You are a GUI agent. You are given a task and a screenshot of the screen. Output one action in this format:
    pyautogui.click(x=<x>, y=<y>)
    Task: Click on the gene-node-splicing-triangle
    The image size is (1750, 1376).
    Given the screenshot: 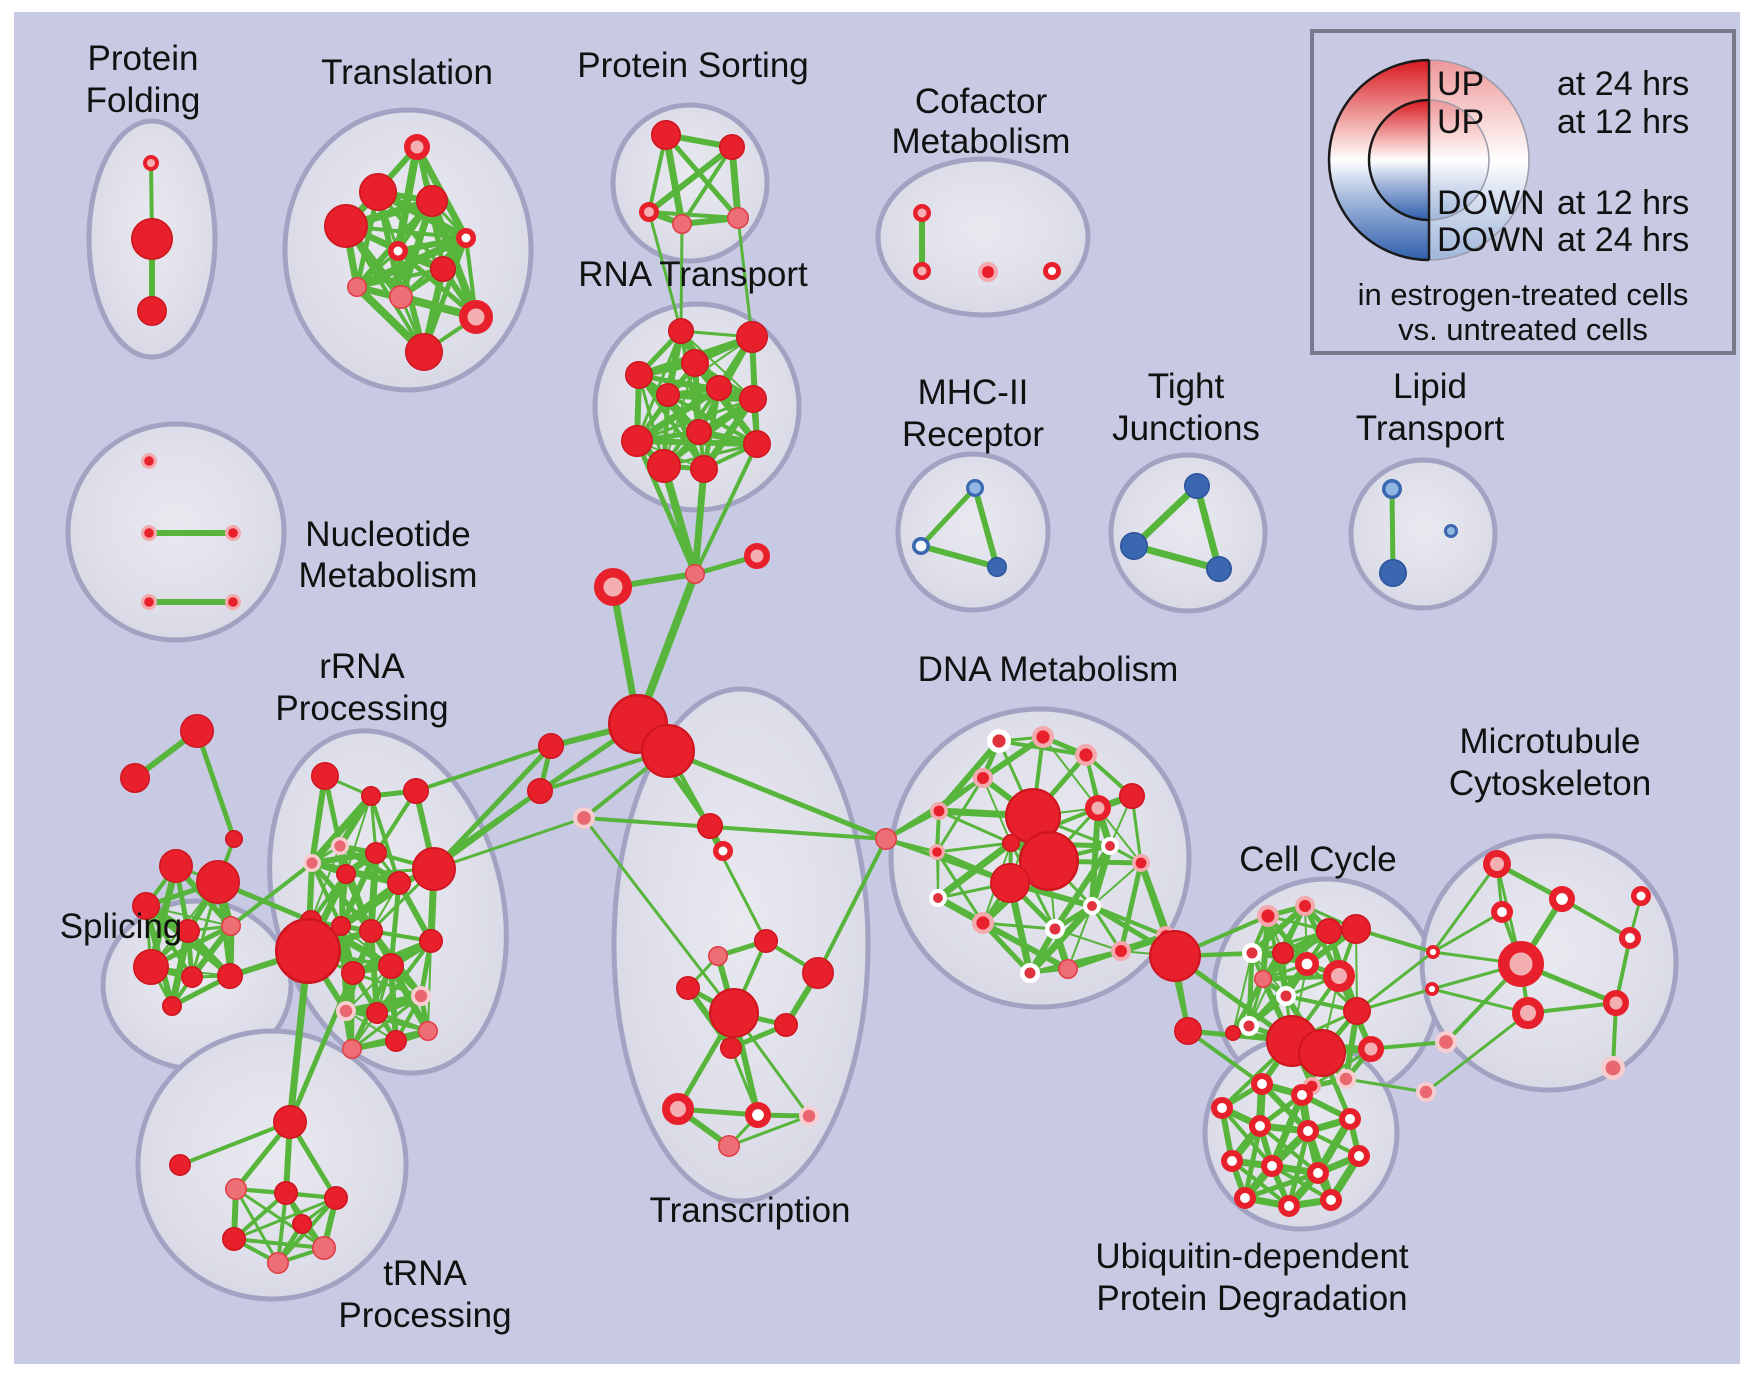 What is the action you would take?
    pyautogui.click(x=234, y=839)
    